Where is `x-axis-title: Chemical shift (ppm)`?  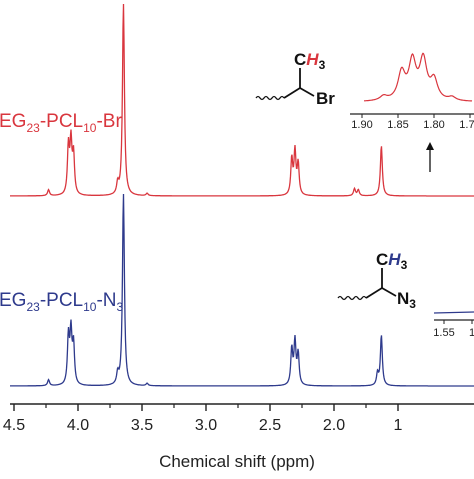
x-axis-title: Chemical shift (ppm) is located at coordinates (237, 461).